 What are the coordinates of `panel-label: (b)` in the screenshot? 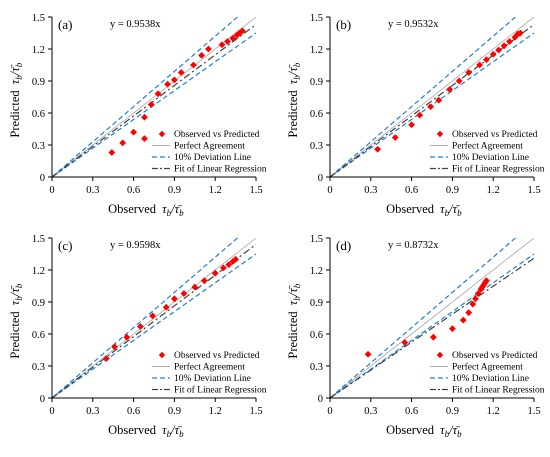 It's located at (343, 24).